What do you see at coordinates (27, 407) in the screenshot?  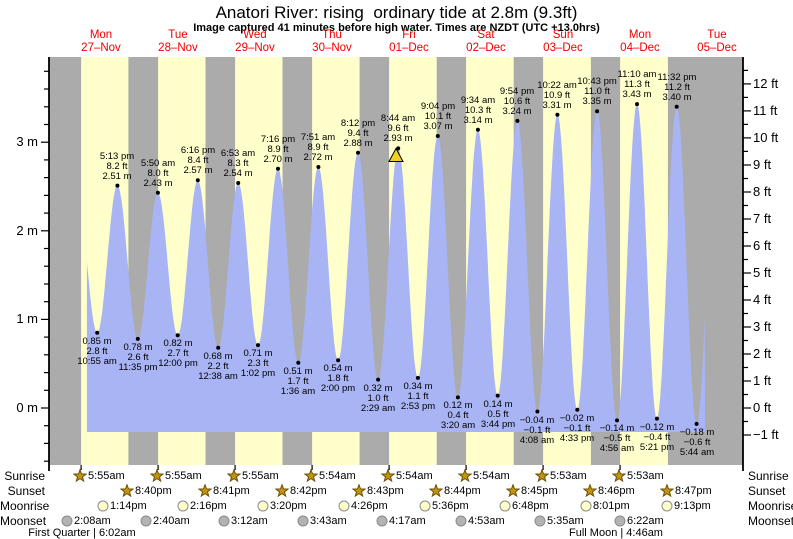 I see `left-axis-tick-label: 0 m` at bounding box center [27, 407].